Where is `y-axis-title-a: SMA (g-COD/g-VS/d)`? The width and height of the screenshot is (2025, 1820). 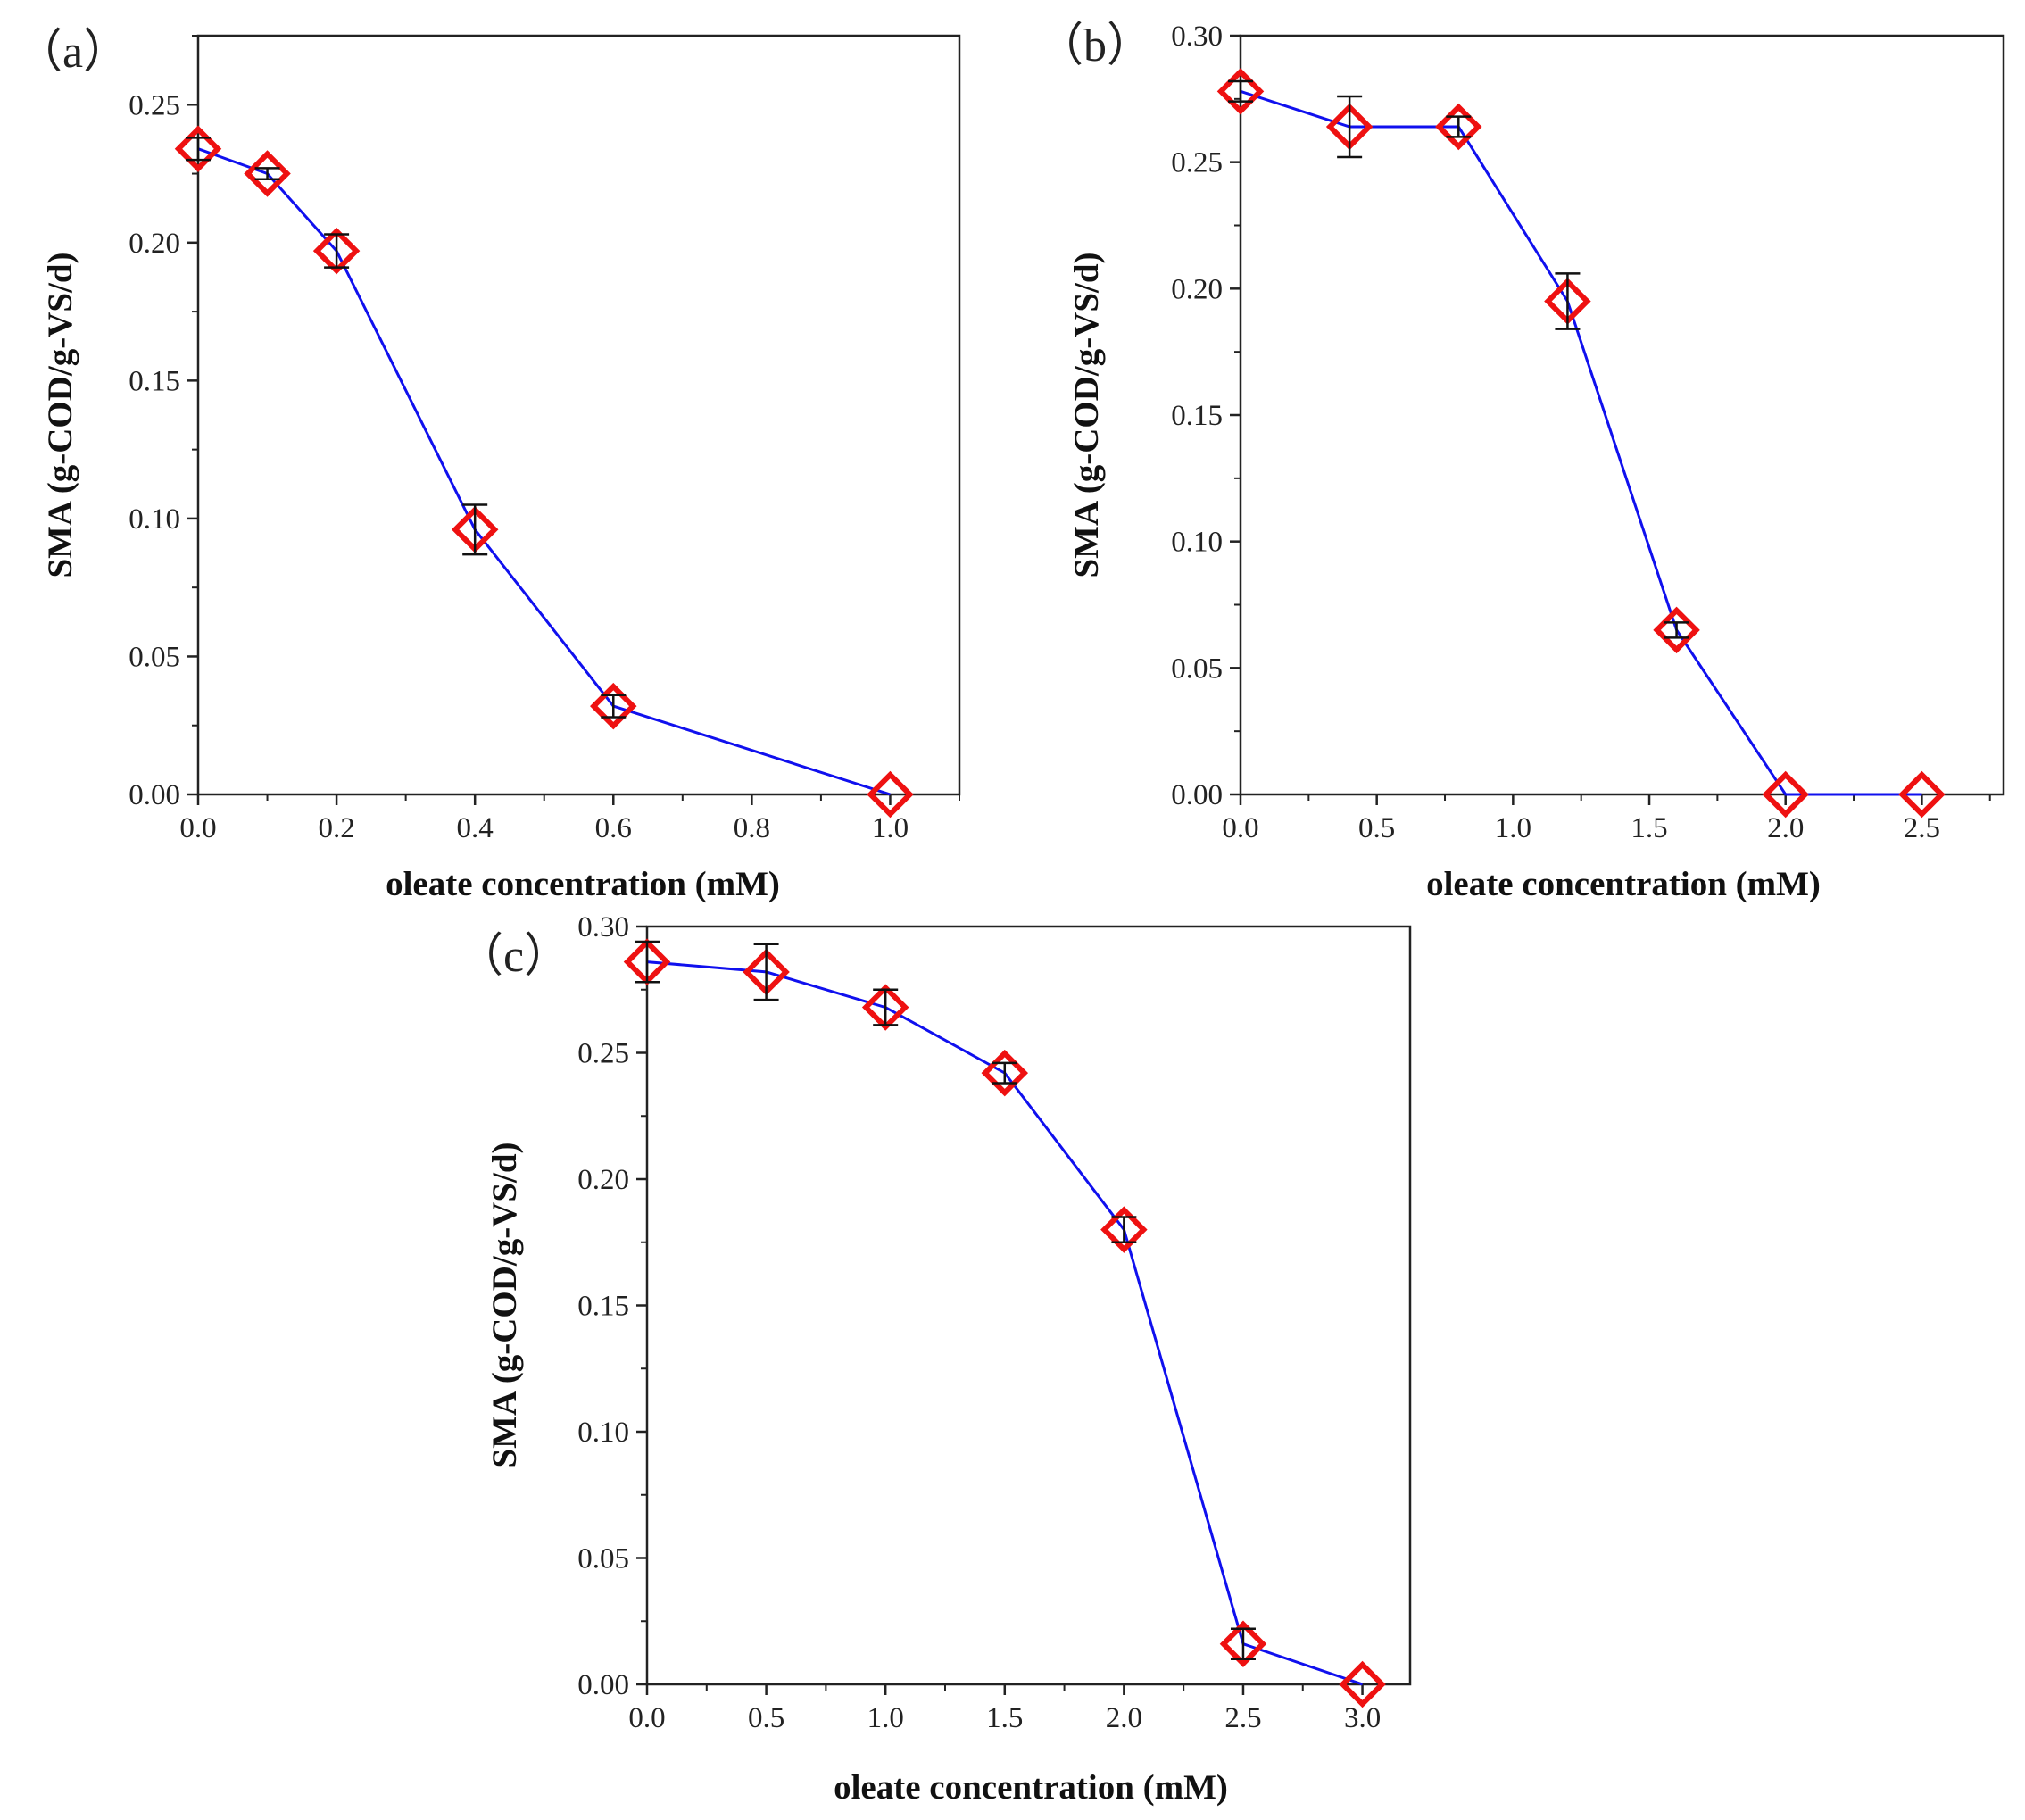
y-axis-title-a: SMA (g-COD/g-VS/d) is located at coordinates (60, 415).